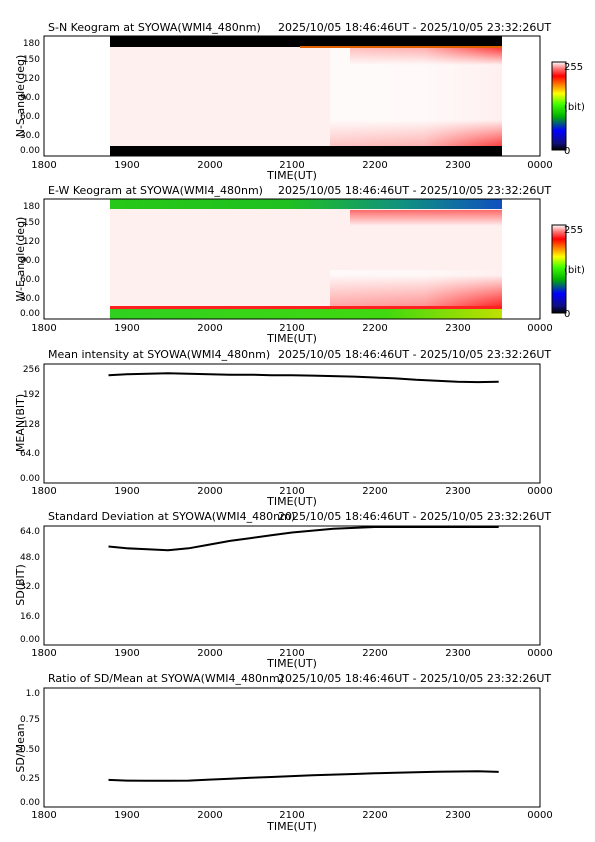 The width and height of the screenshot is (595, 842). I want to click on ew-y-axis-label: W-E angle(deg), so click(20, 259).